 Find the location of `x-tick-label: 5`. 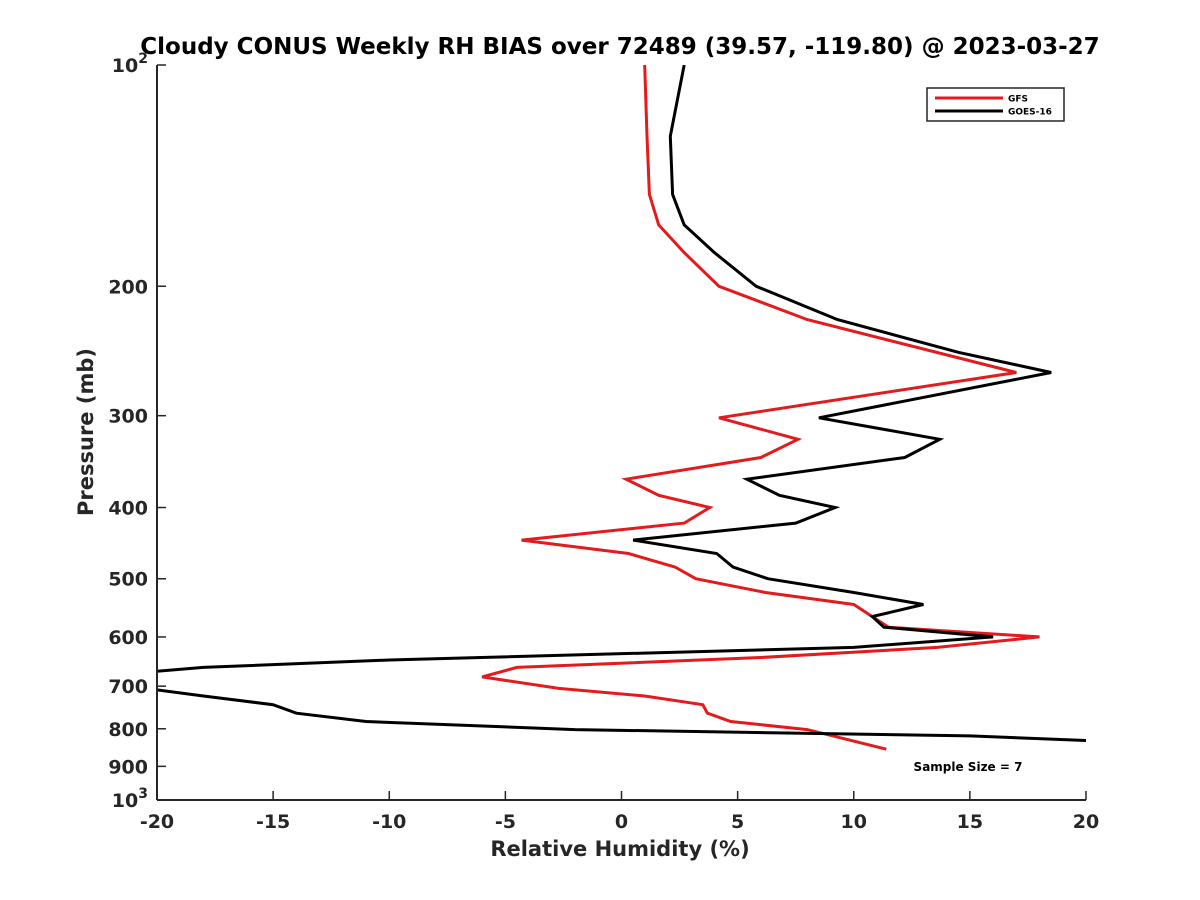

x-tick-label: 5 is located at coordinates (737, 822).